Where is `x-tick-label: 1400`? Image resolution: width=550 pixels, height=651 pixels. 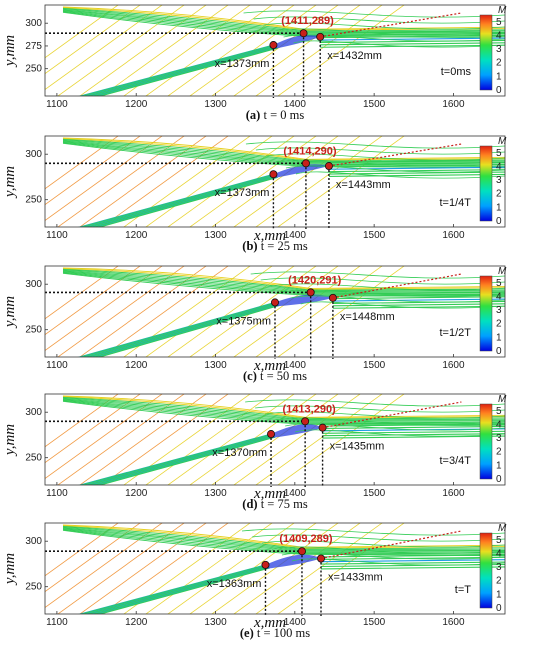 x-tick-label: 1400 is located at coordinates (295, 104).